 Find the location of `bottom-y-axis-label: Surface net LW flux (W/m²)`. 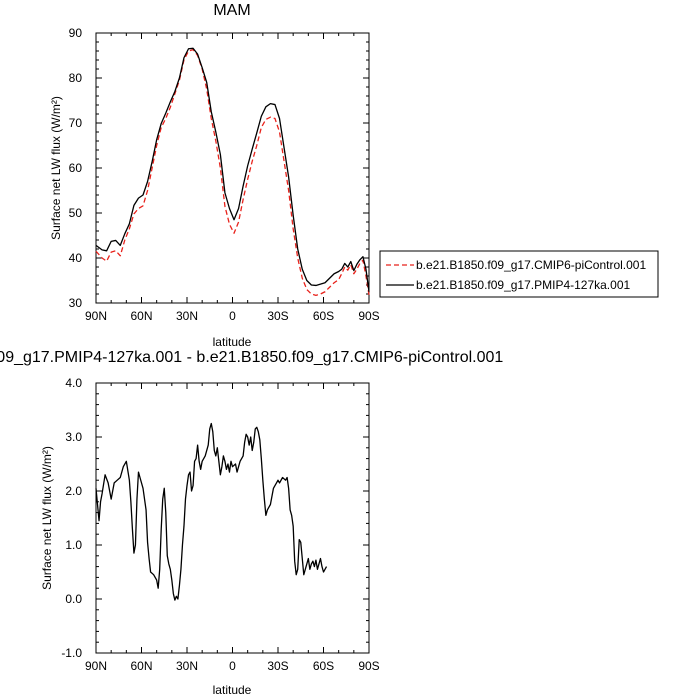

bottom-y-axis-label: Surface net LW flux (W/m²) is located at coordinates (47, 518).